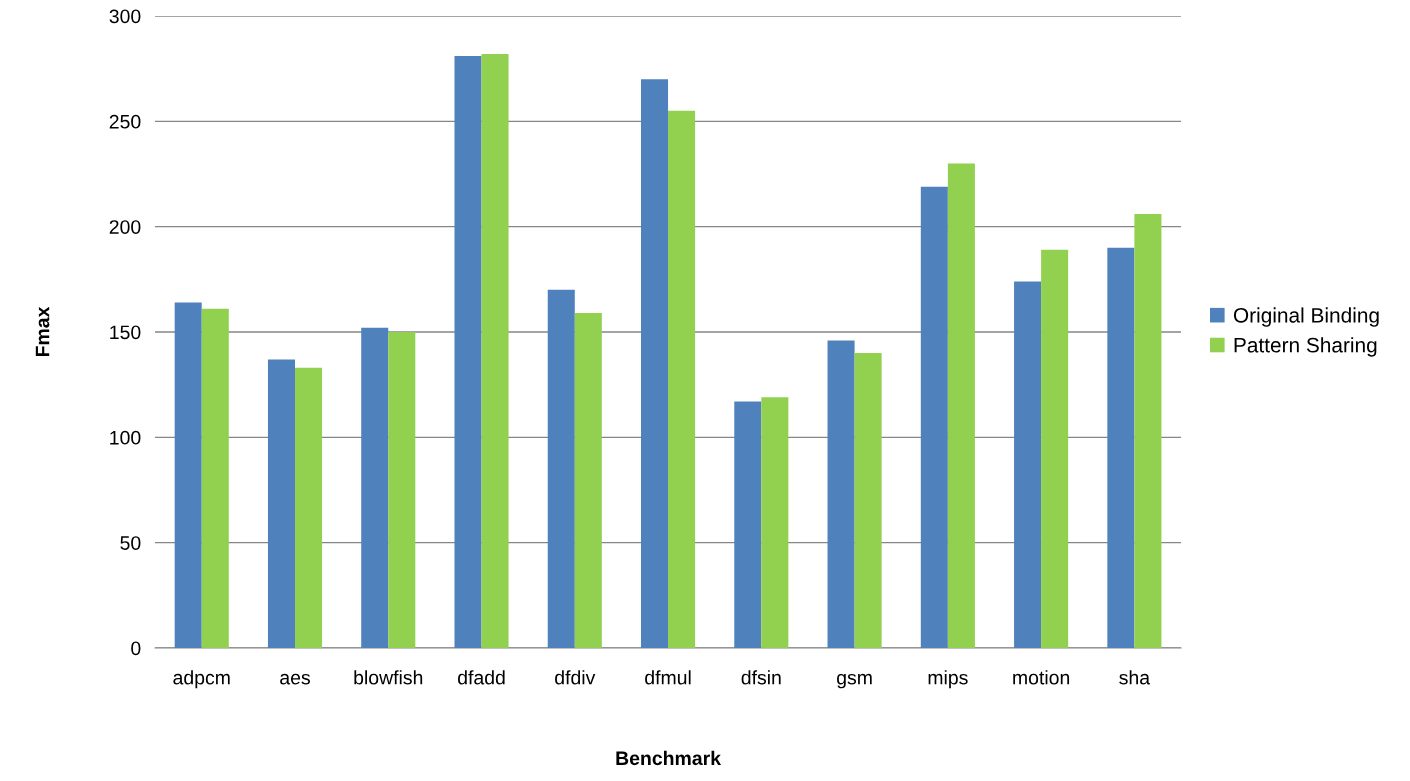  What do you see at coordinates (42, 331) in the screenshot?
I see `y-axis-title: Fmax` at bounding box center [42, 331].